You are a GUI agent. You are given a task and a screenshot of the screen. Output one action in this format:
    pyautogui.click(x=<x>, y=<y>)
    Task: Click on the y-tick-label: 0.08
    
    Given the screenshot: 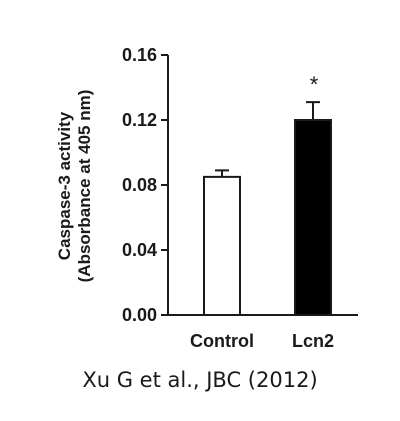 What is the action you would take?
    pyautogui.click(x=139, y=185)
    